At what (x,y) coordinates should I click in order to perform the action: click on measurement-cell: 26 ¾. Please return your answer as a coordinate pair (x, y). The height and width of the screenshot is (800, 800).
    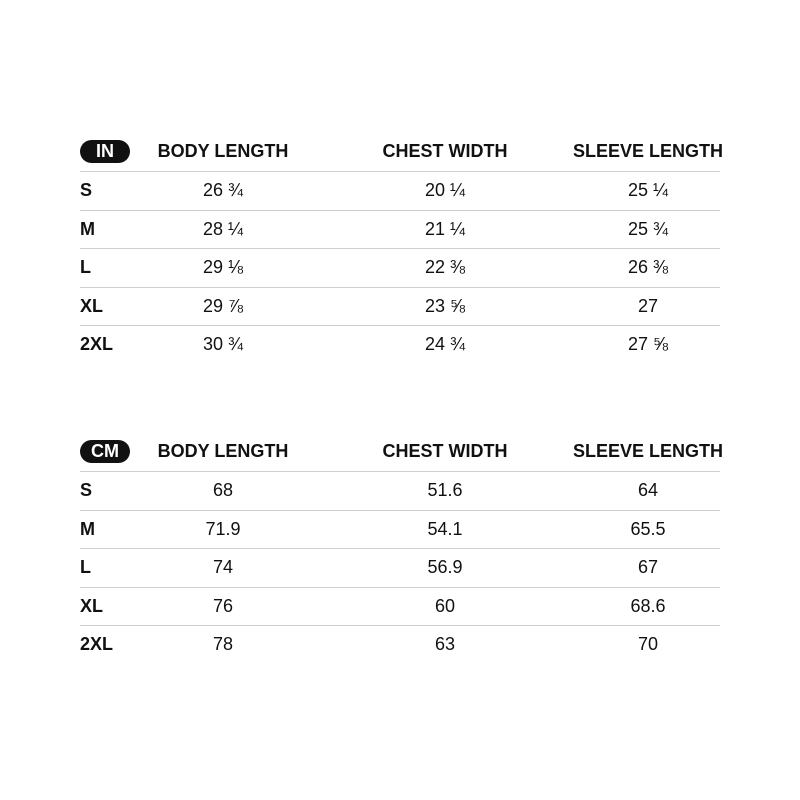
    Looking at the image, I should click on (223, 190).